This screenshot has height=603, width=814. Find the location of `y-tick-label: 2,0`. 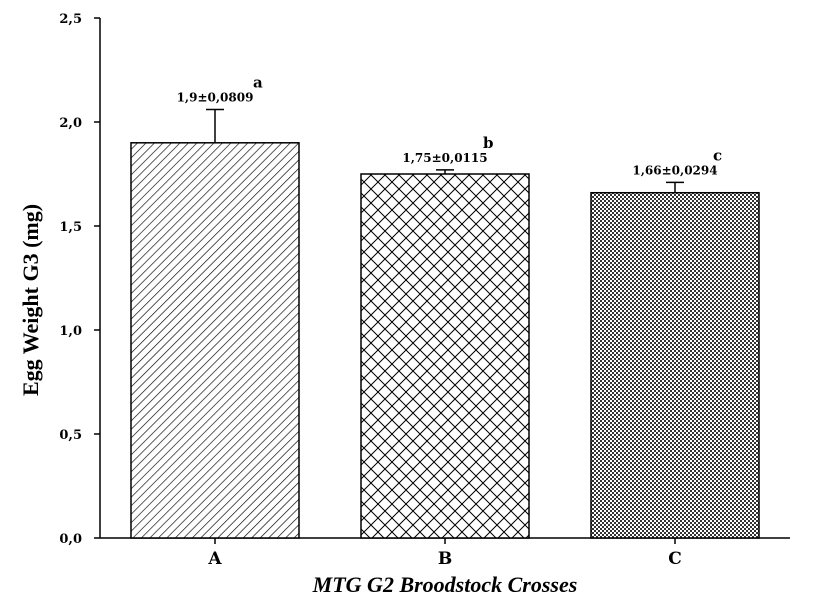

y-tick-label: 2,0 is located at coordinates (70, 123).